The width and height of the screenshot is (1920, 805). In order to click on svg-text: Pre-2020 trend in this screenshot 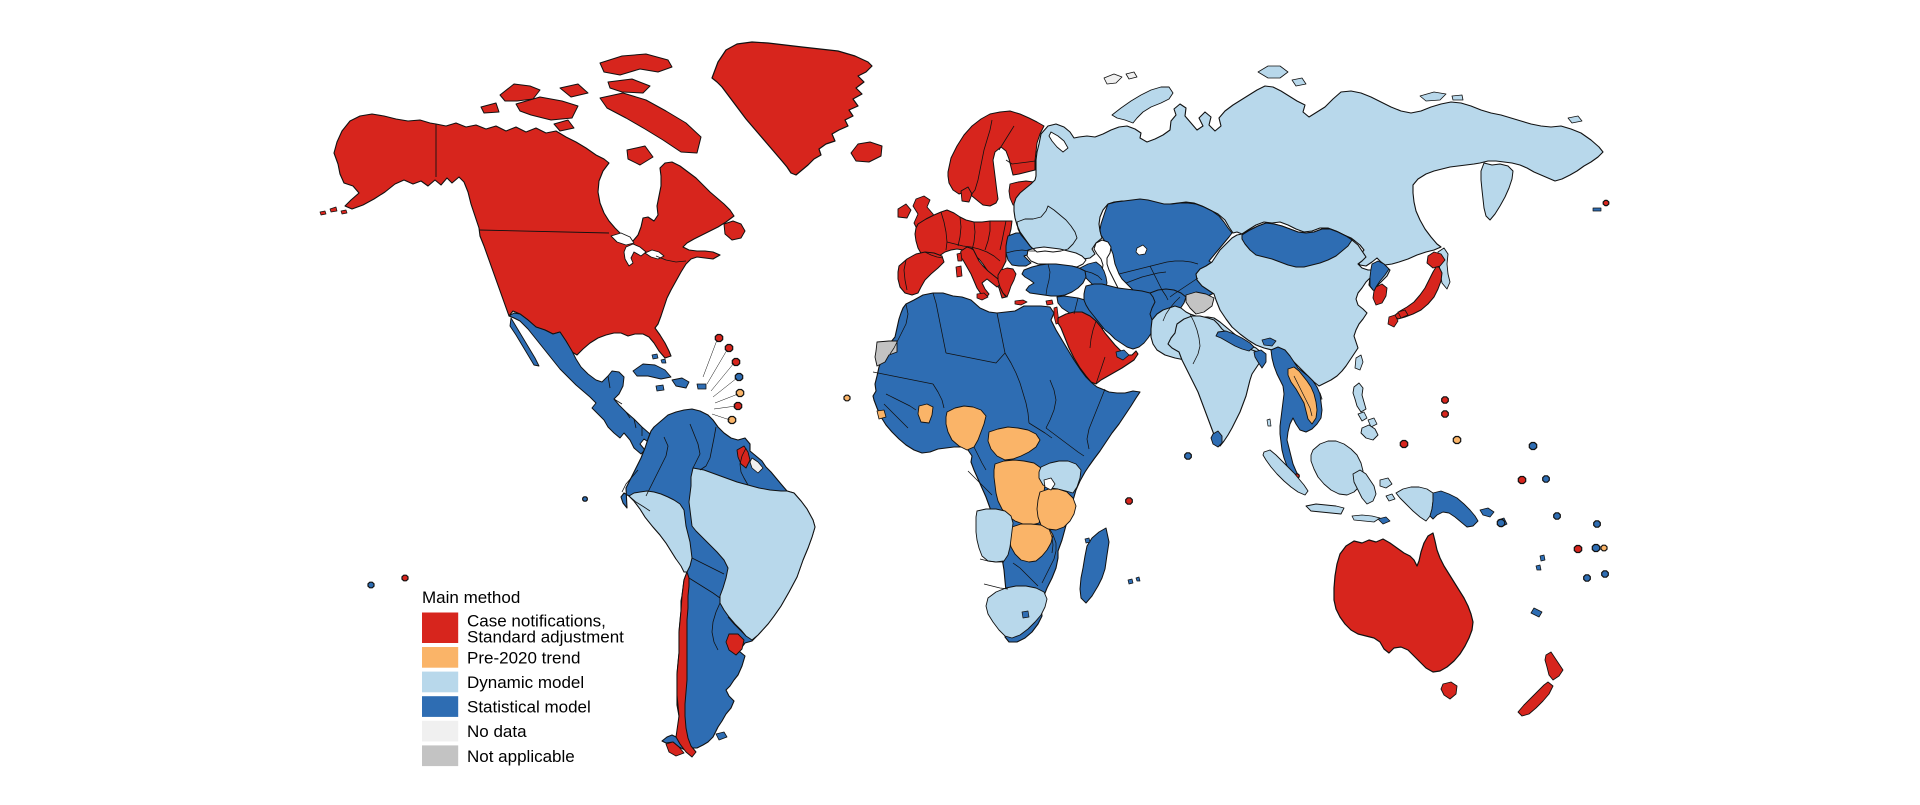, I will do `click(523, 657)`.